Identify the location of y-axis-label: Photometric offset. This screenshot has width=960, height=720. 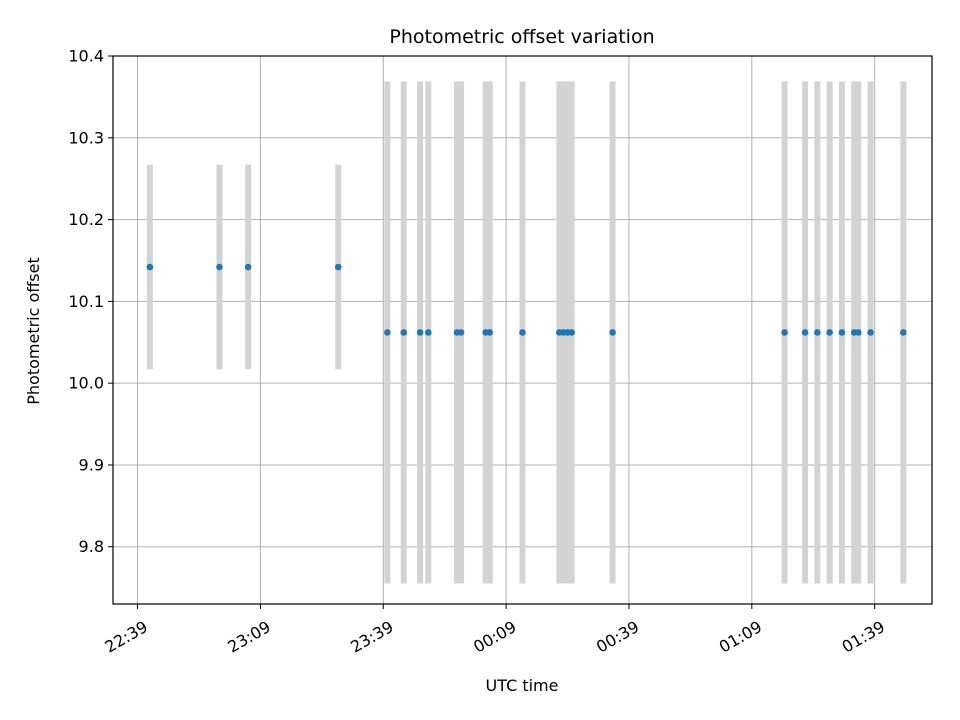
(33, 331).